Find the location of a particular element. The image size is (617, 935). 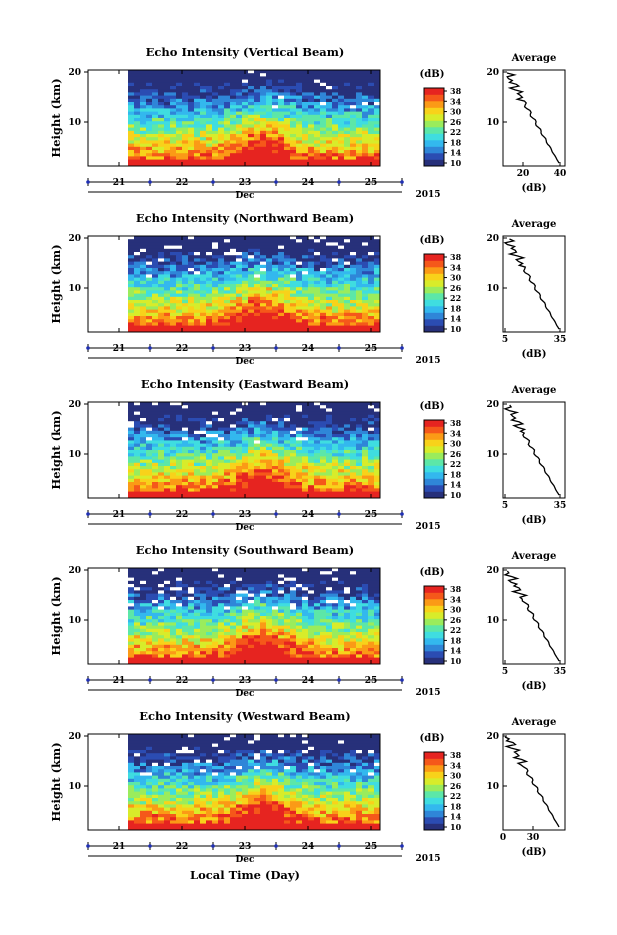

x-tick-label: 24 is located at coordinates (308, 183).